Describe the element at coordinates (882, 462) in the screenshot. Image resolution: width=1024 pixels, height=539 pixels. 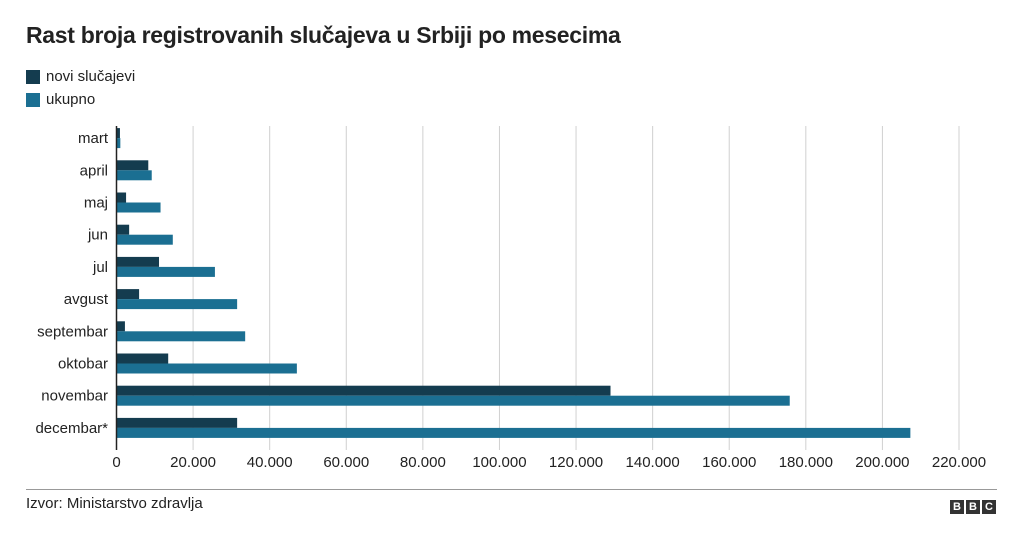
I see `x-tick-label: 200.000` at that location.